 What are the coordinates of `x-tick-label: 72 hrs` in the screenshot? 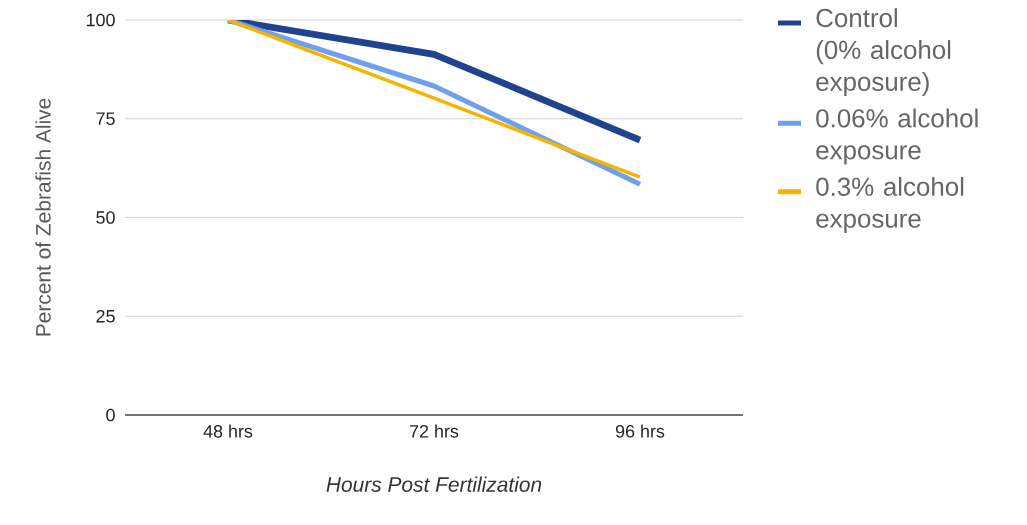 It's located at (434, 431).